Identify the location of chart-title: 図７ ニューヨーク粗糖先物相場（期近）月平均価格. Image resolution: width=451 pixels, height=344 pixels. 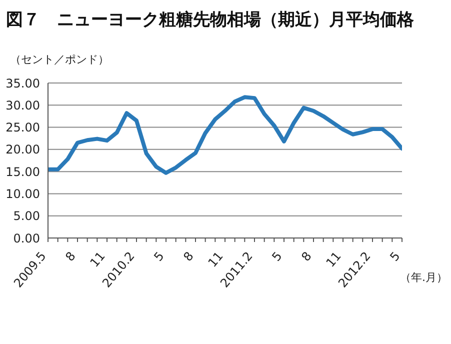
(210, 20).